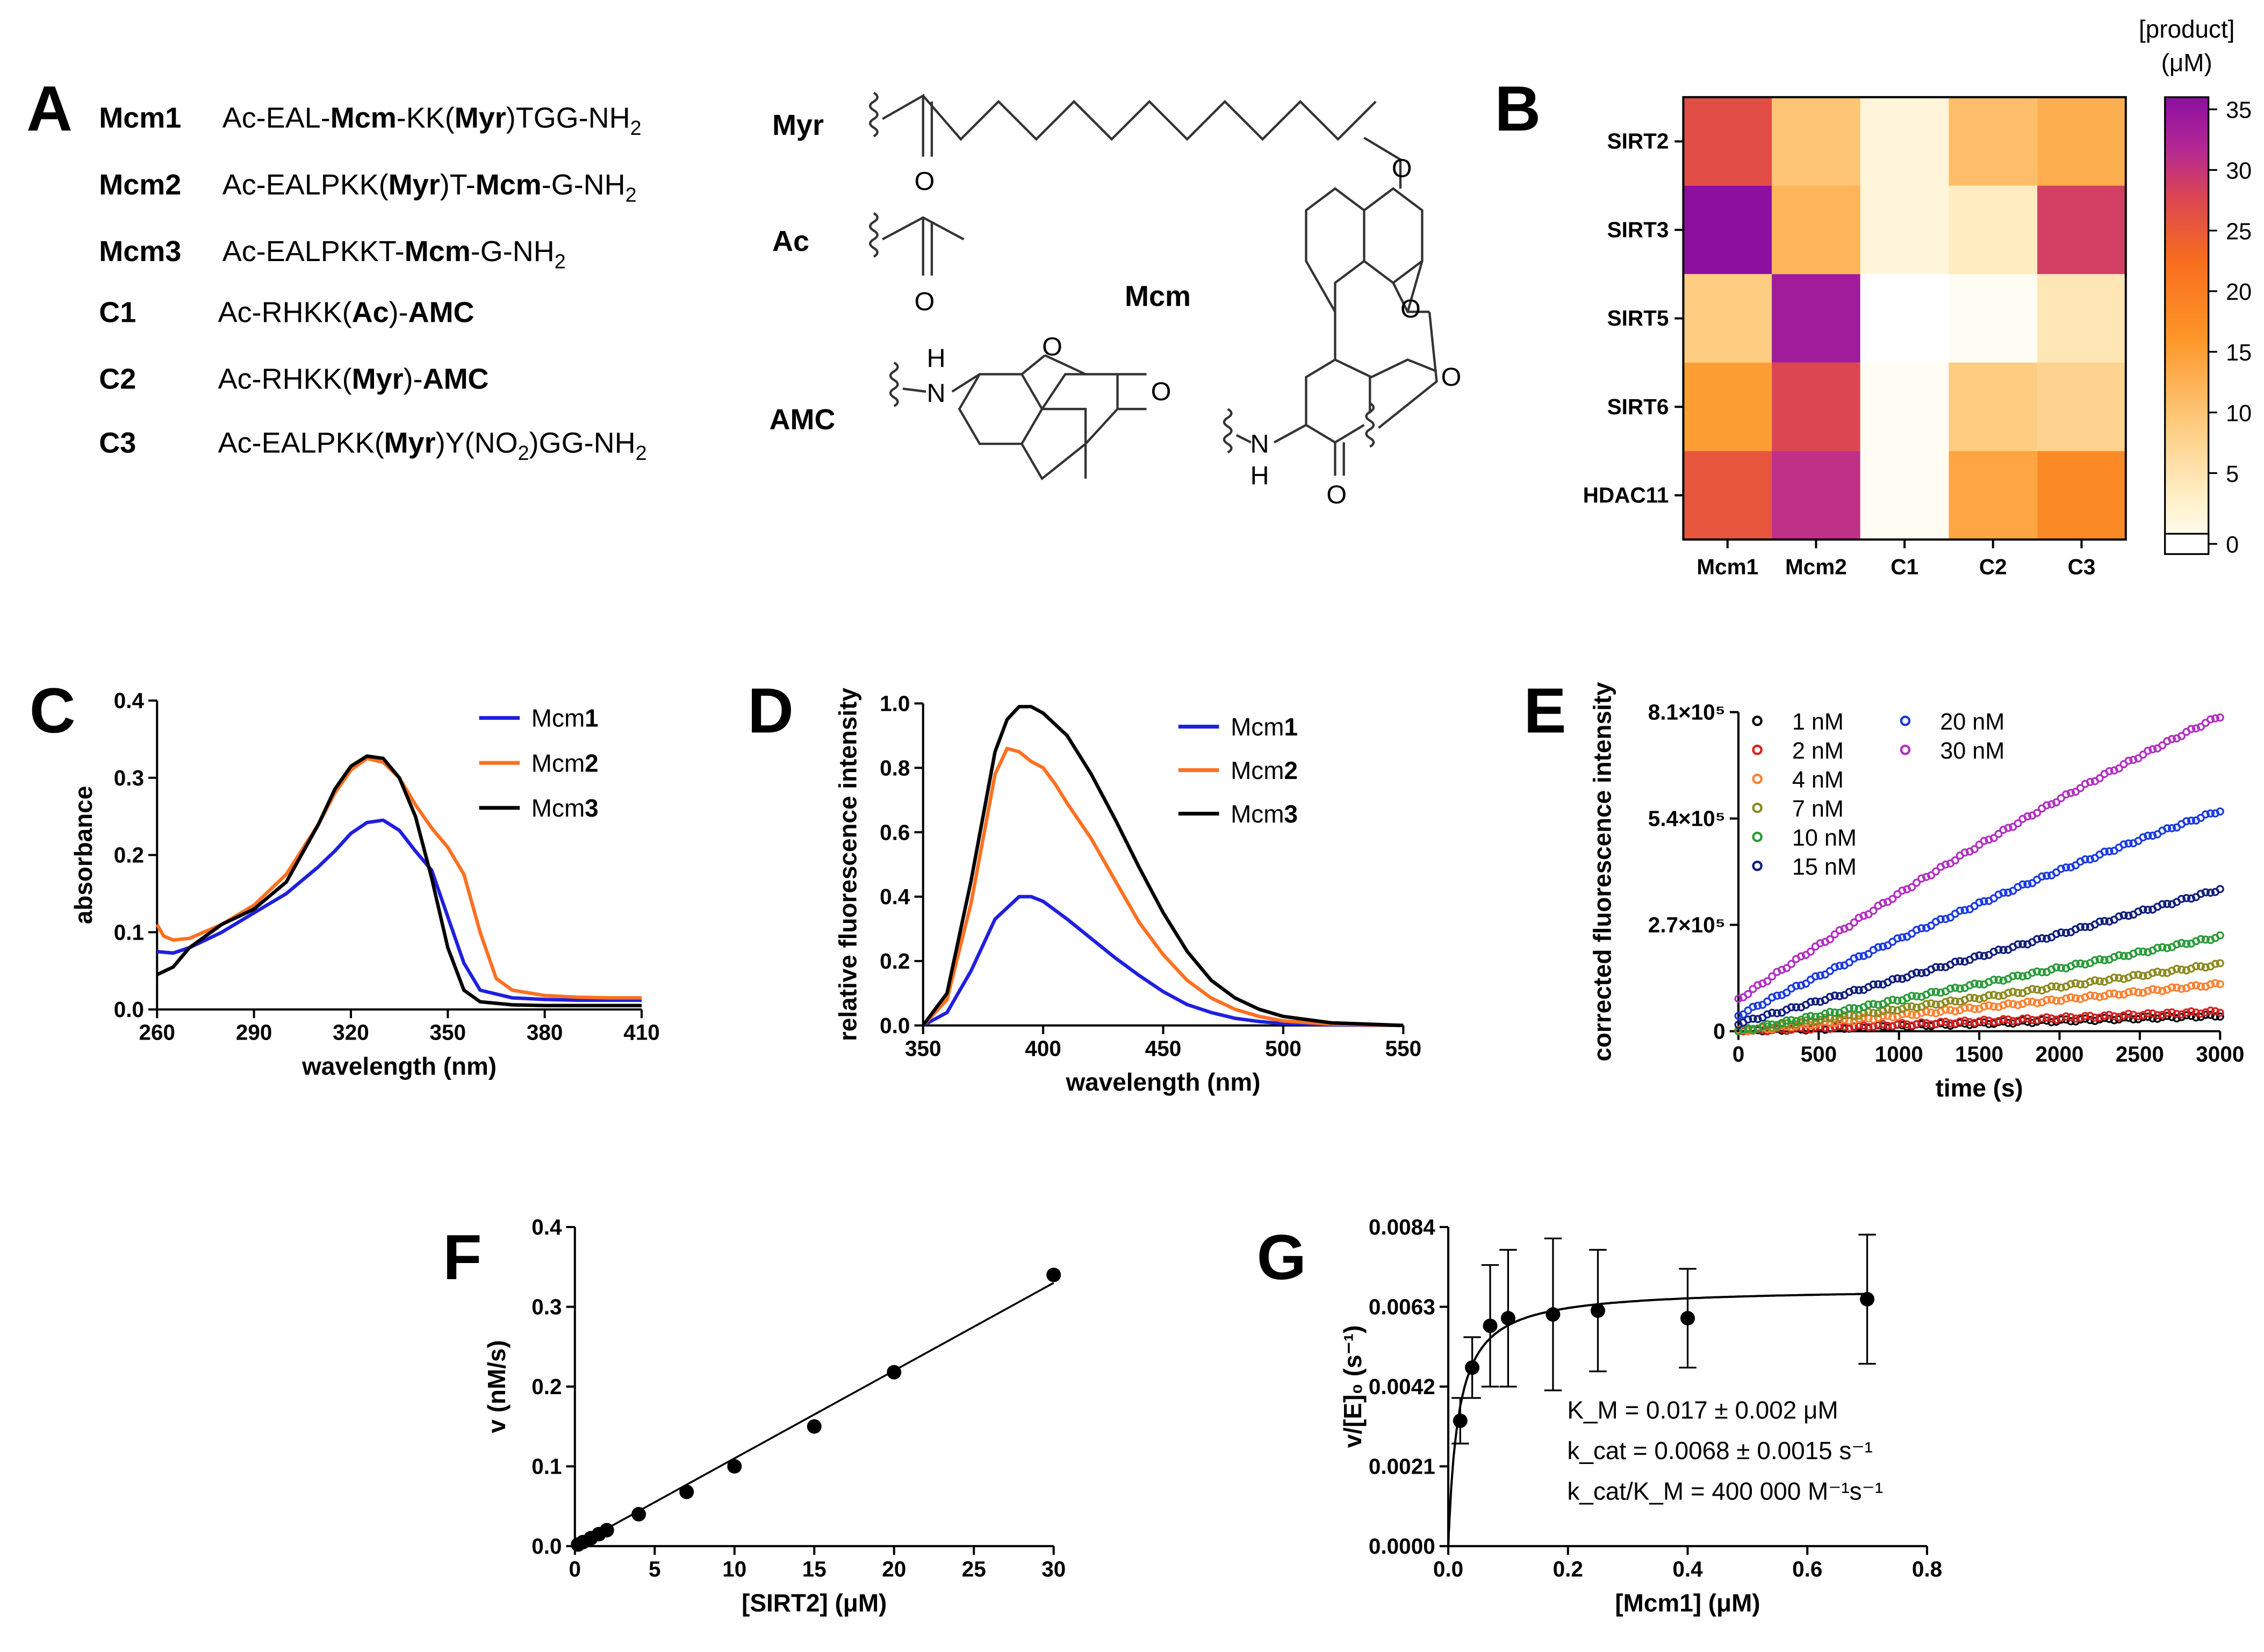 This screenshot has width=2264, height=1652. I want to click on peptide-name: Mcm2, so click(140, 185).